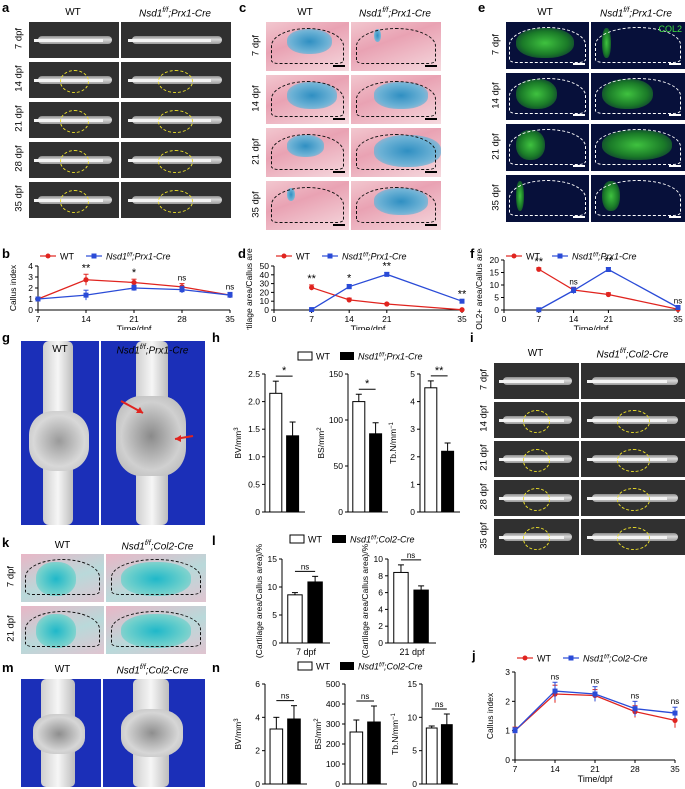 Image resolution: width=685 pixels, height=789 pixels. I want to click on x-tick-label: 28, so click(635, 769).